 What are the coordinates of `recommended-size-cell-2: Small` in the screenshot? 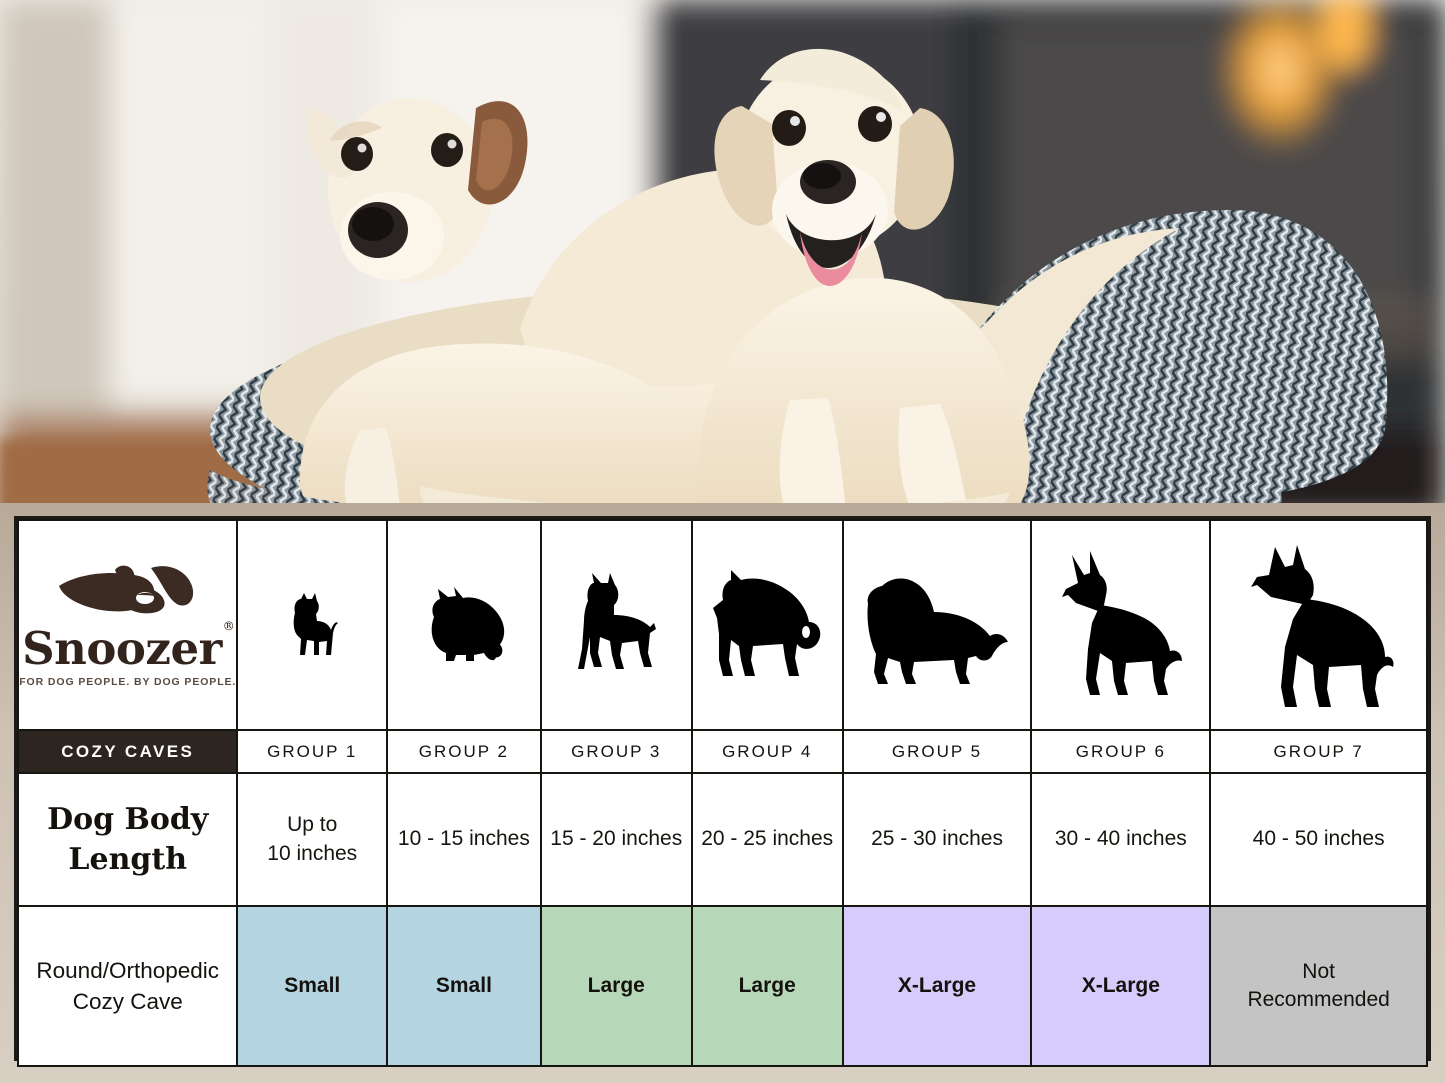 It's located at (464, 986).